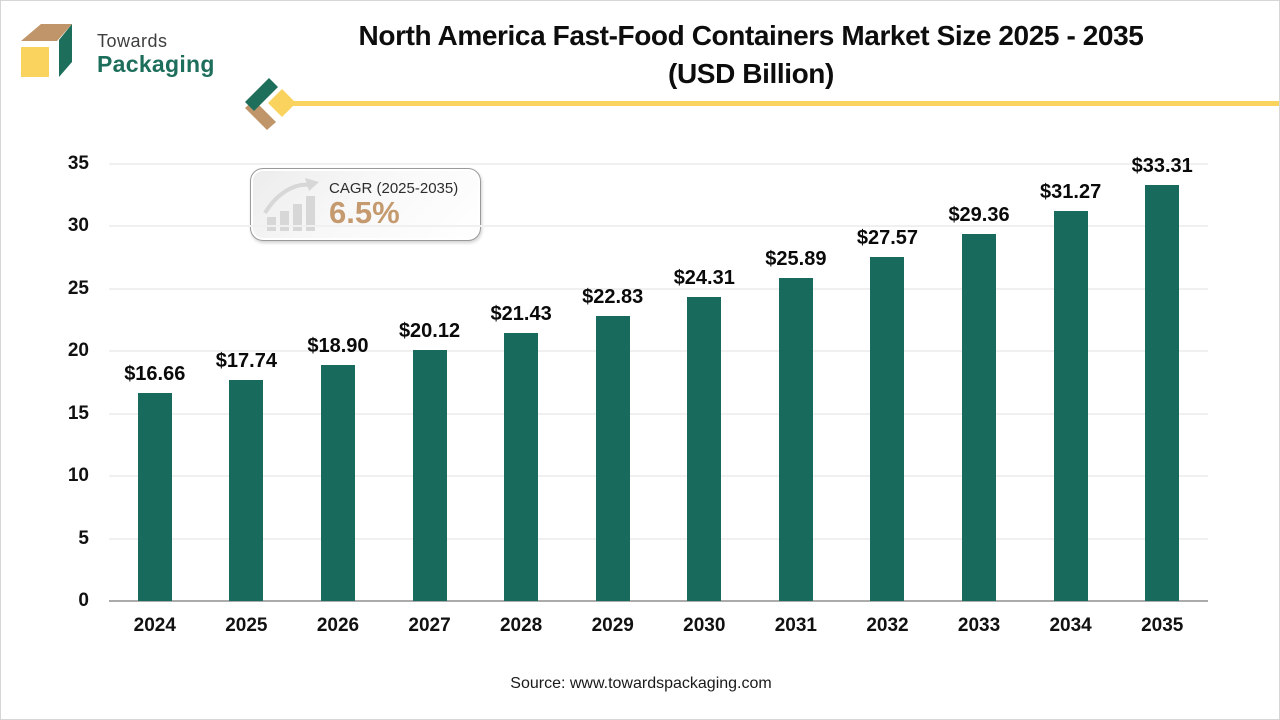 This screenshot has height=720, width=1280. What do you see at coordinates (612, 625) in the screenshot?
I see `x-axis-label-2029: 2029` at bounding box center [612, 625].